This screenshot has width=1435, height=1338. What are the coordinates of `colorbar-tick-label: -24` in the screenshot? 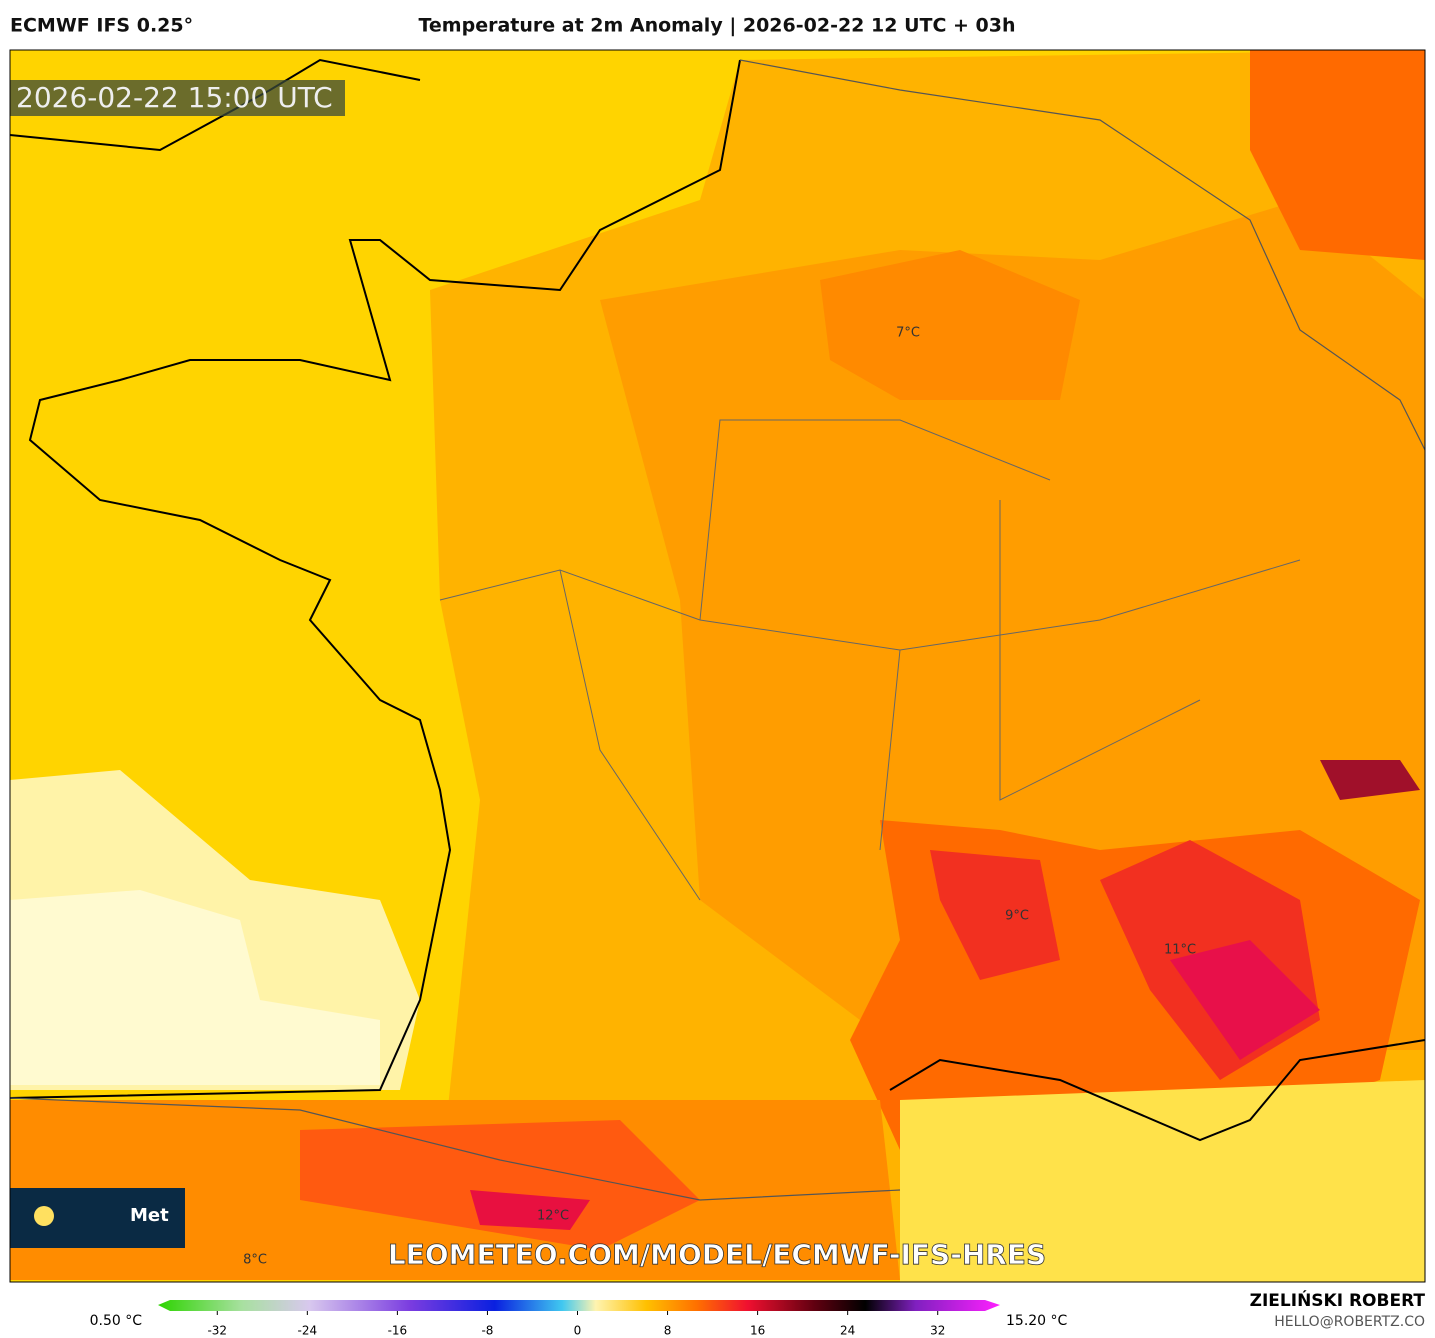 It's located at (308, 1331).